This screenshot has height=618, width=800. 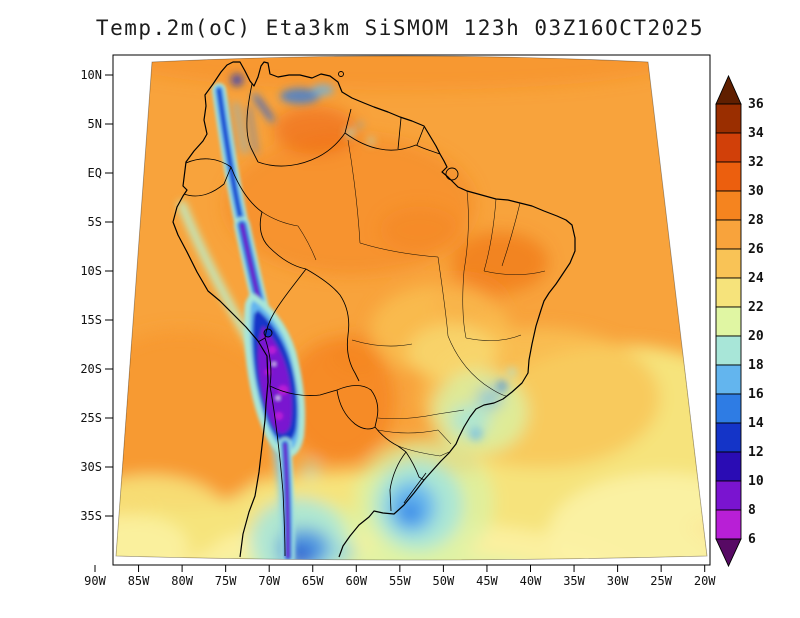 What do you see at coordinates (661, 581) in the screenshot?
I see `lon-tick-label: 25W` at bounding box center [661, 581].